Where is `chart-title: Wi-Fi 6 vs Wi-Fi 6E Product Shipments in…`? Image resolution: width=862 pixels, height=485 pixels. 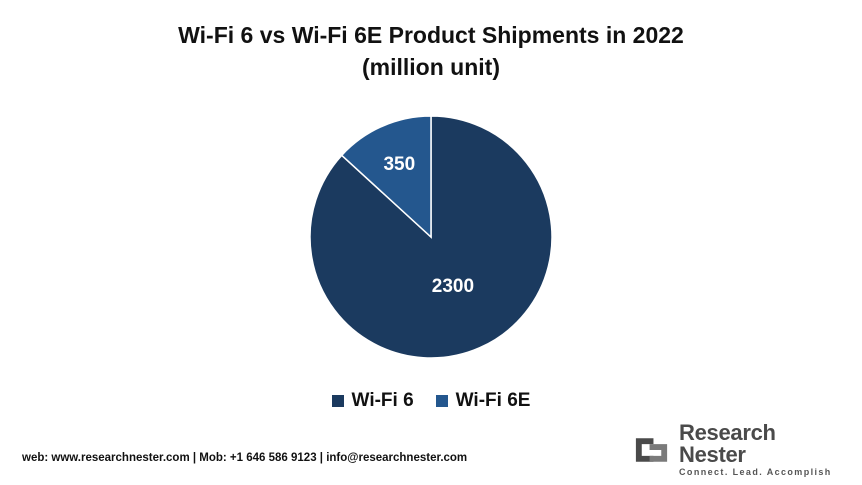 chart-title: Wi-Fi 6 vs Wi-Fi 6E Product Shipments in… is located at coordinates (431, 35).